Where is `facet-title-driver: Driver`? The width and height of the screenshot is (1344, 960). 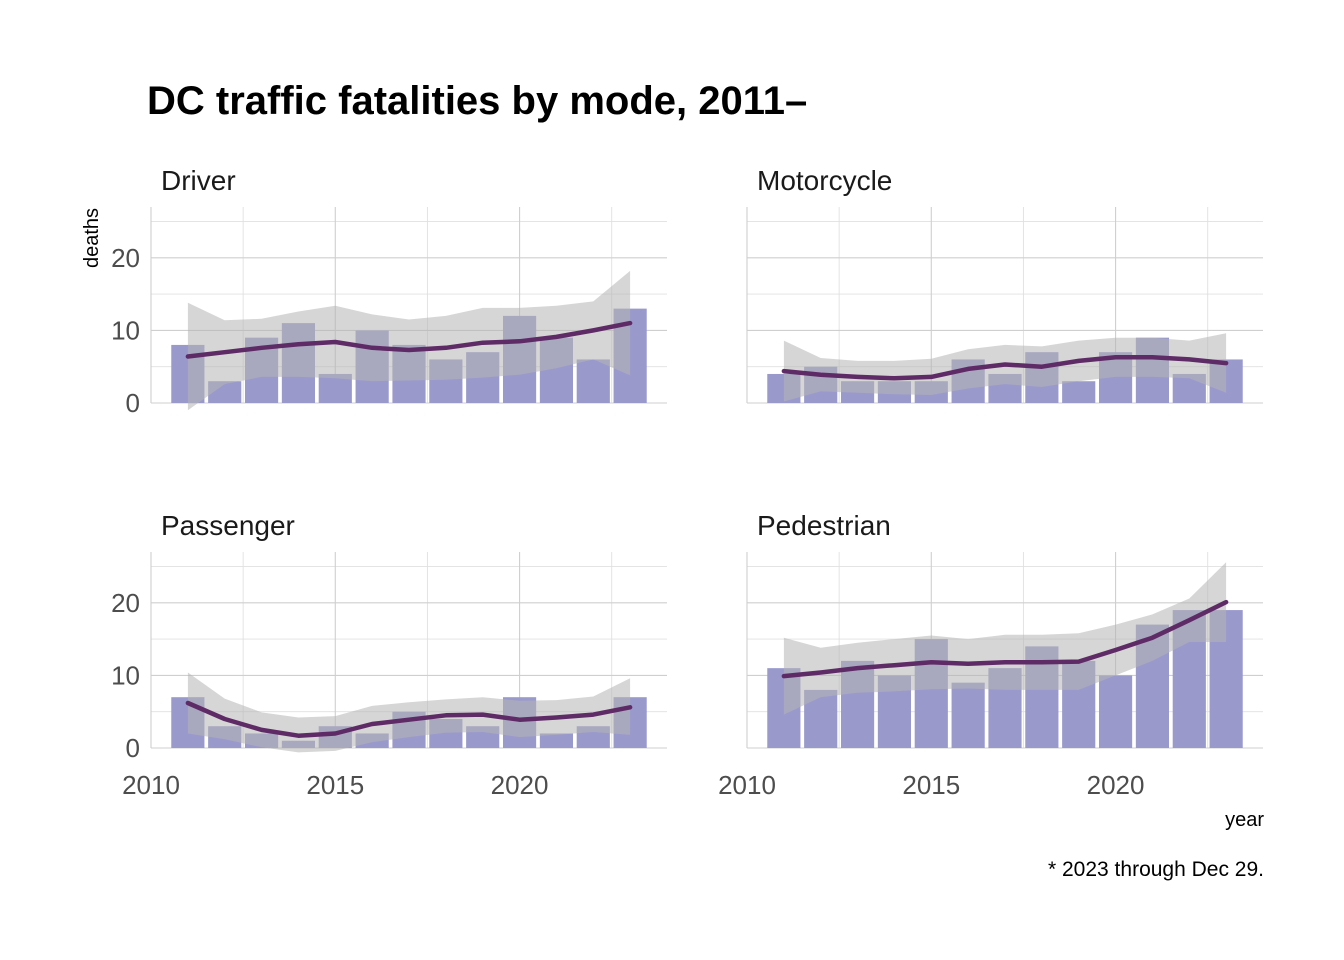 facet-title-driver: Driver is located at coordinates (198, 180).